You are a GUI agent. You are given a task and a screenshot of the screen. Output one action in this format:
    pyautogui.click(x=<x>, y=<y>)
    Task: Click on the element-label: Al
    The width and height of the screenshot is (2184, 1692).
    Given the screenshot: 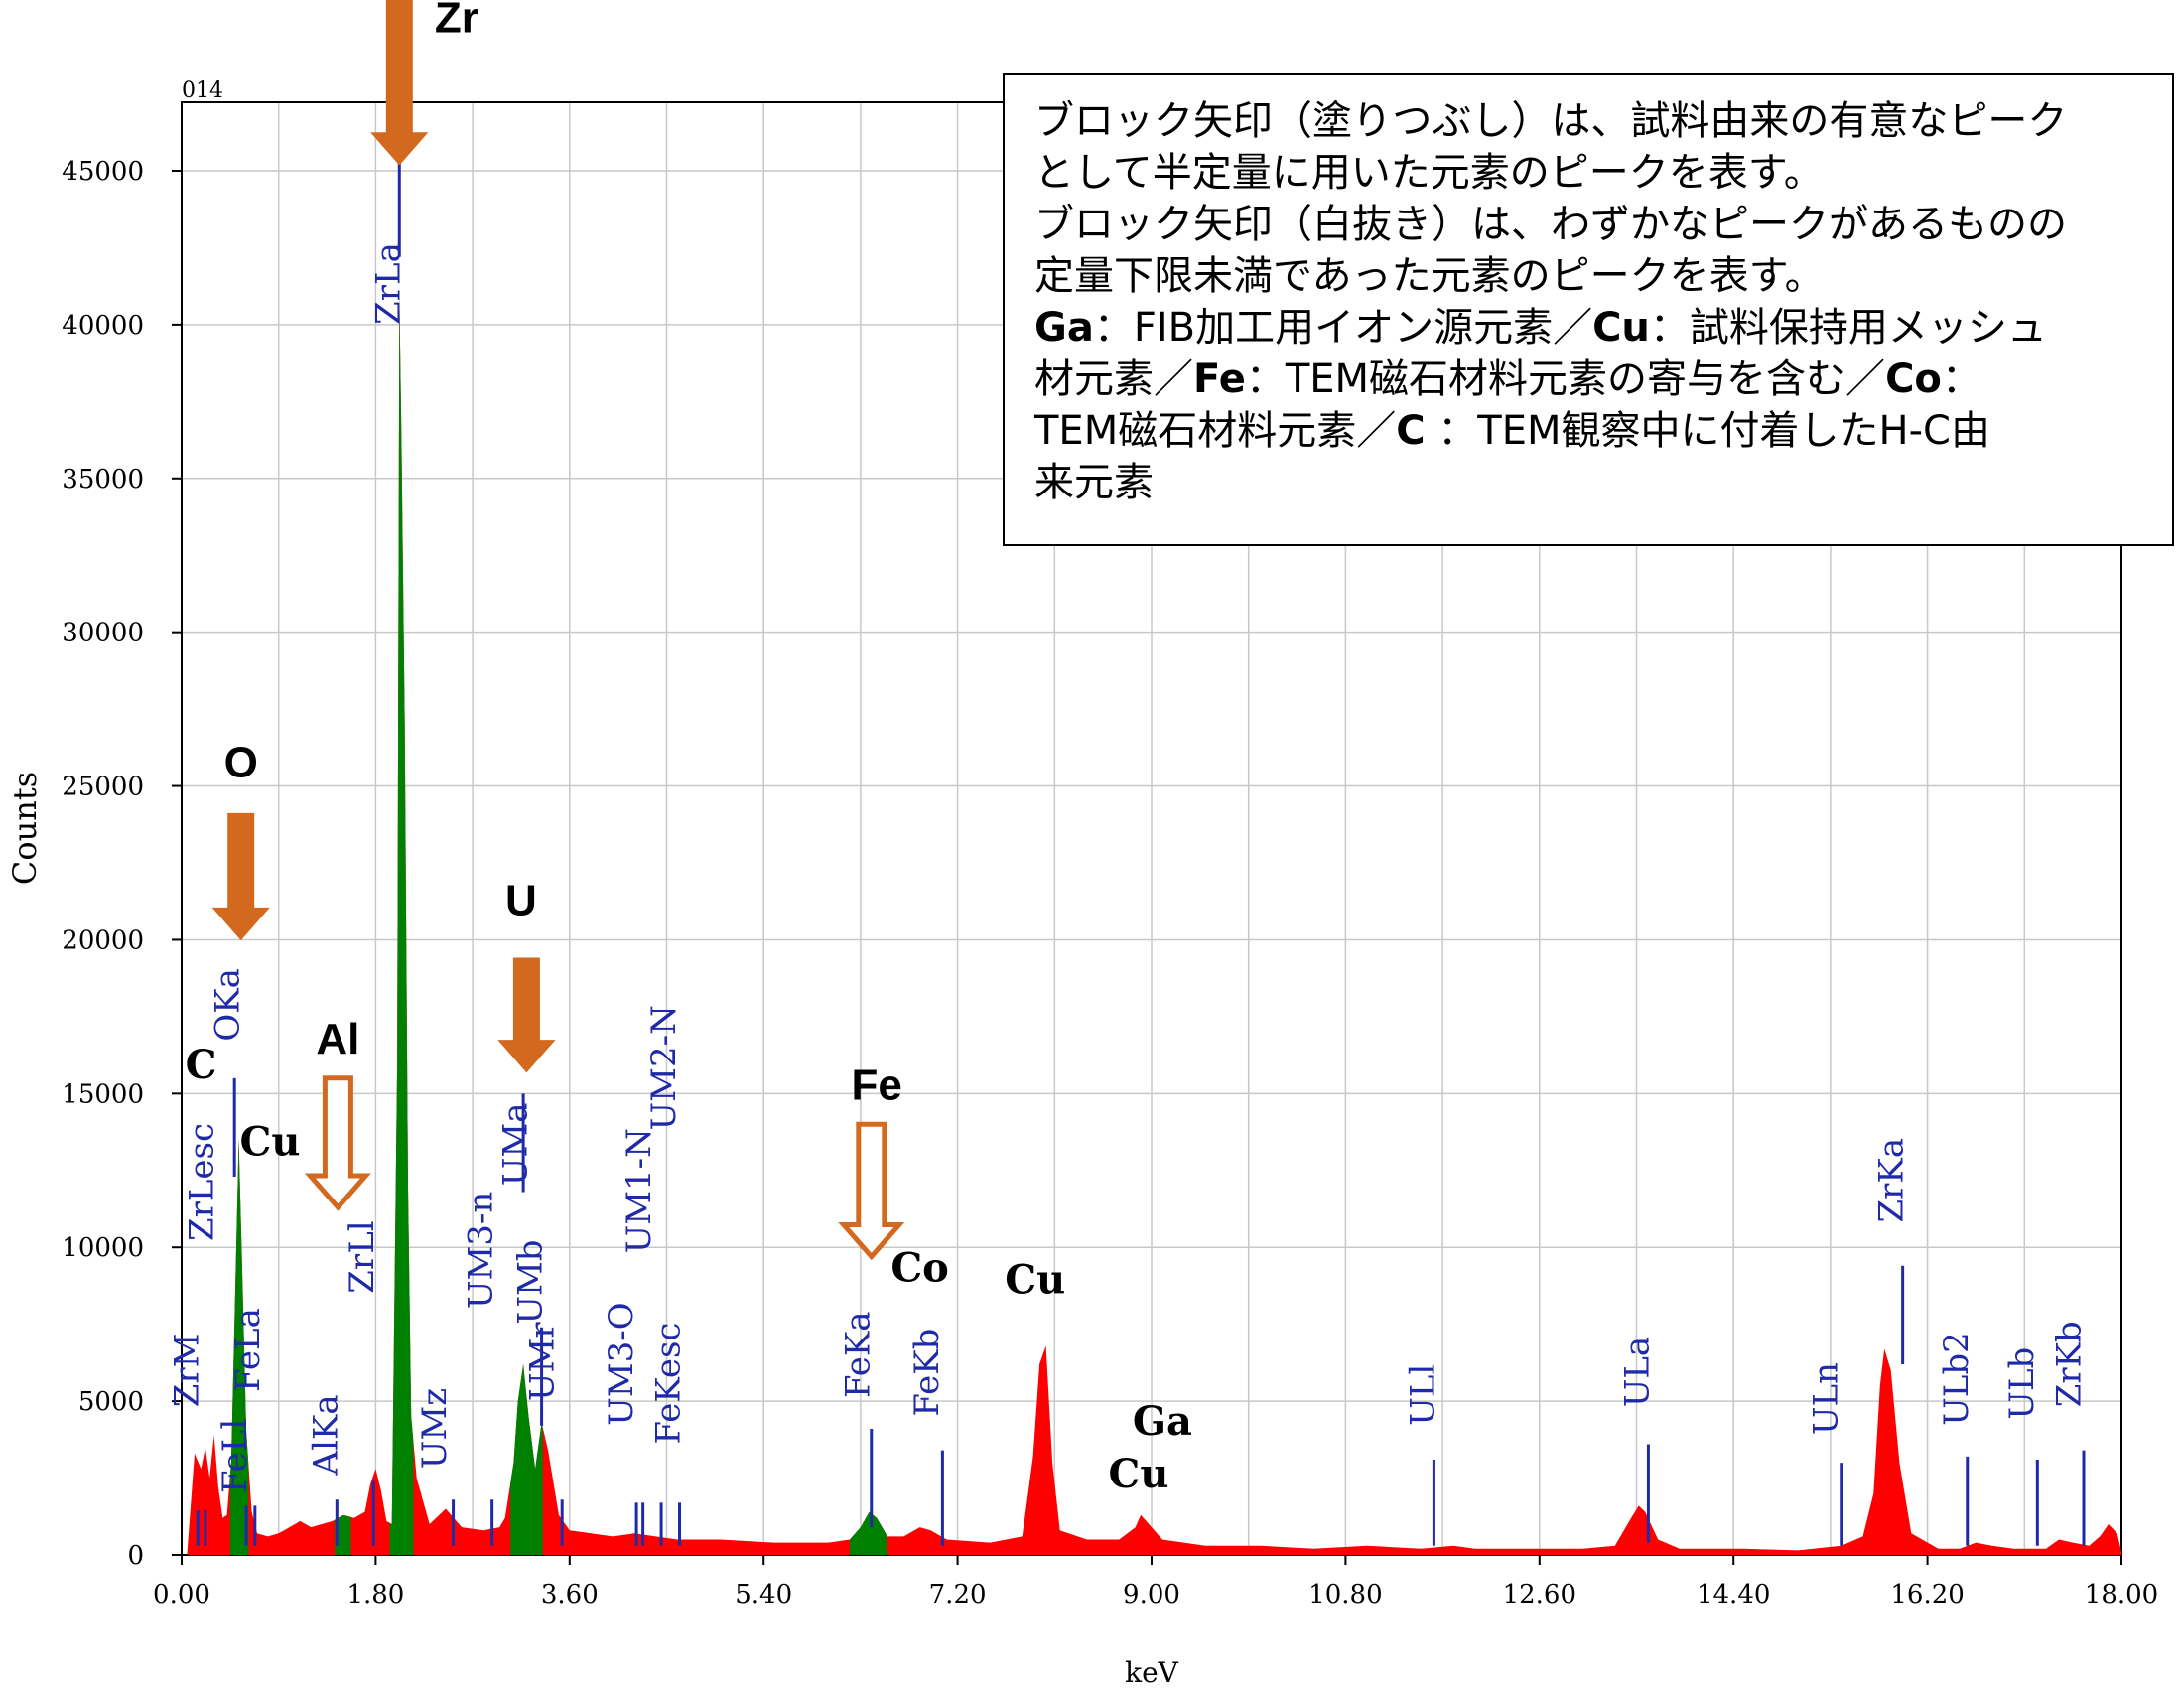 What is the action you would take?
    pyautogui.click(x=337, y=1039)
    